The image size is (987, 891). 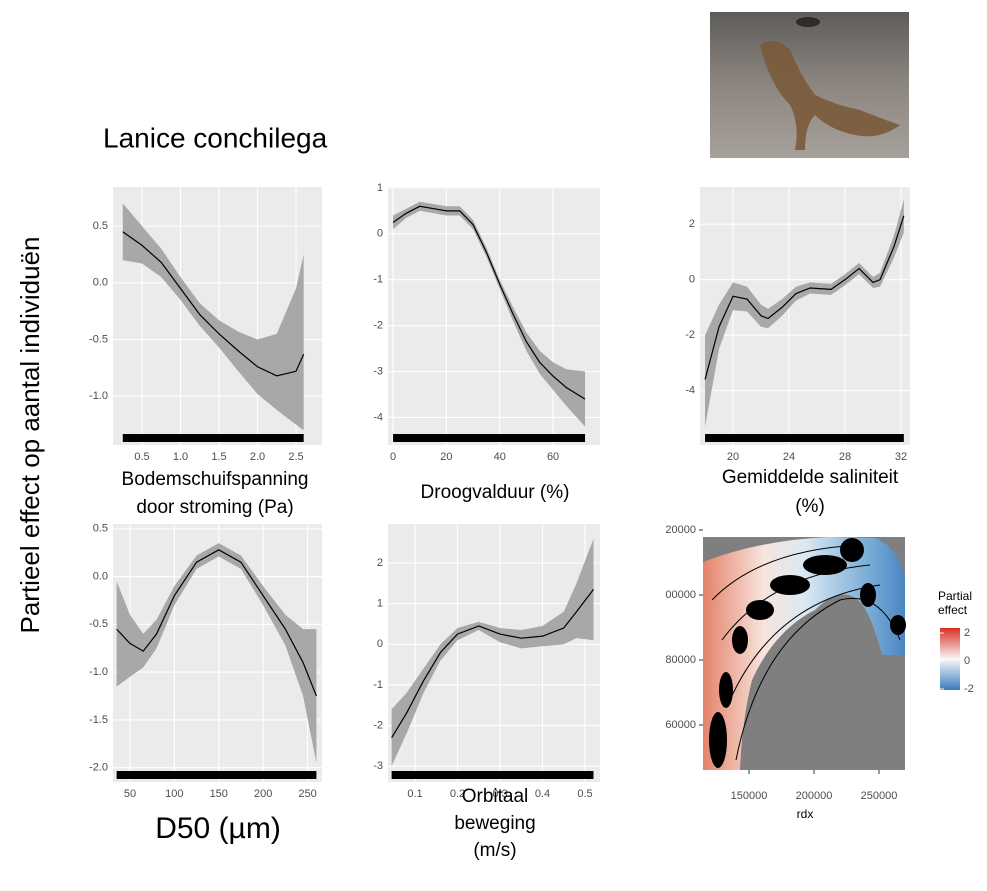 I want to click on x-axis-label: Orbitaal, so click(x=495, y=796).